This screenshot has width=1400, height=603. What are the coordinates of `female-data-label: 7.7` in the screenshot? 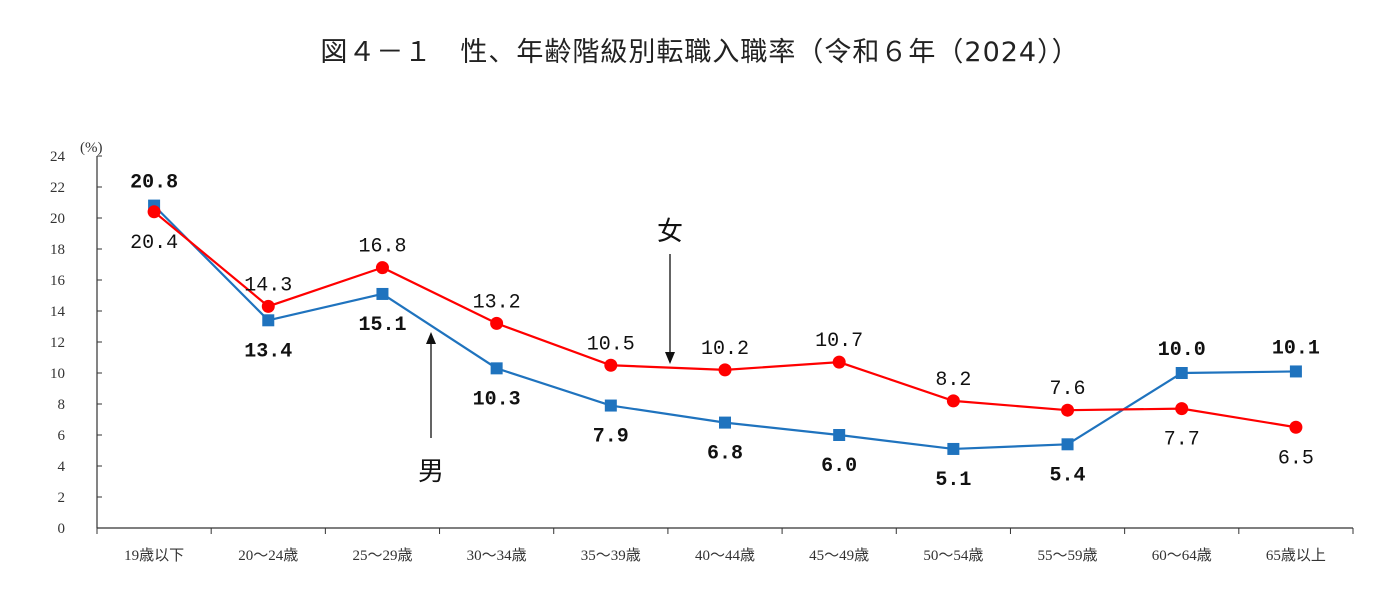 It's located at (1182, 440).